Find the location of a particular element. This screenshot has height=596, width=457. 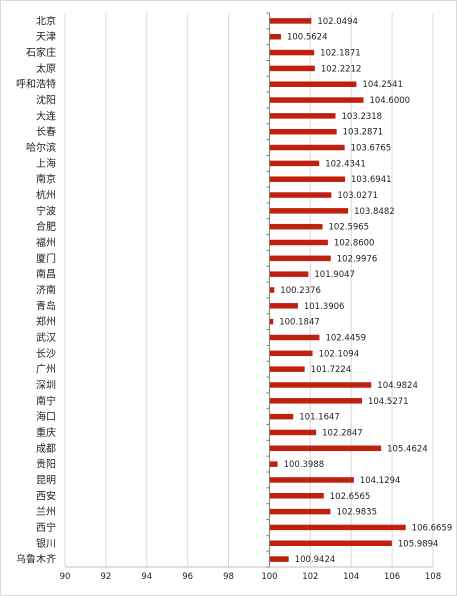

category-label: 银川 is located at coordinates (46, 543).